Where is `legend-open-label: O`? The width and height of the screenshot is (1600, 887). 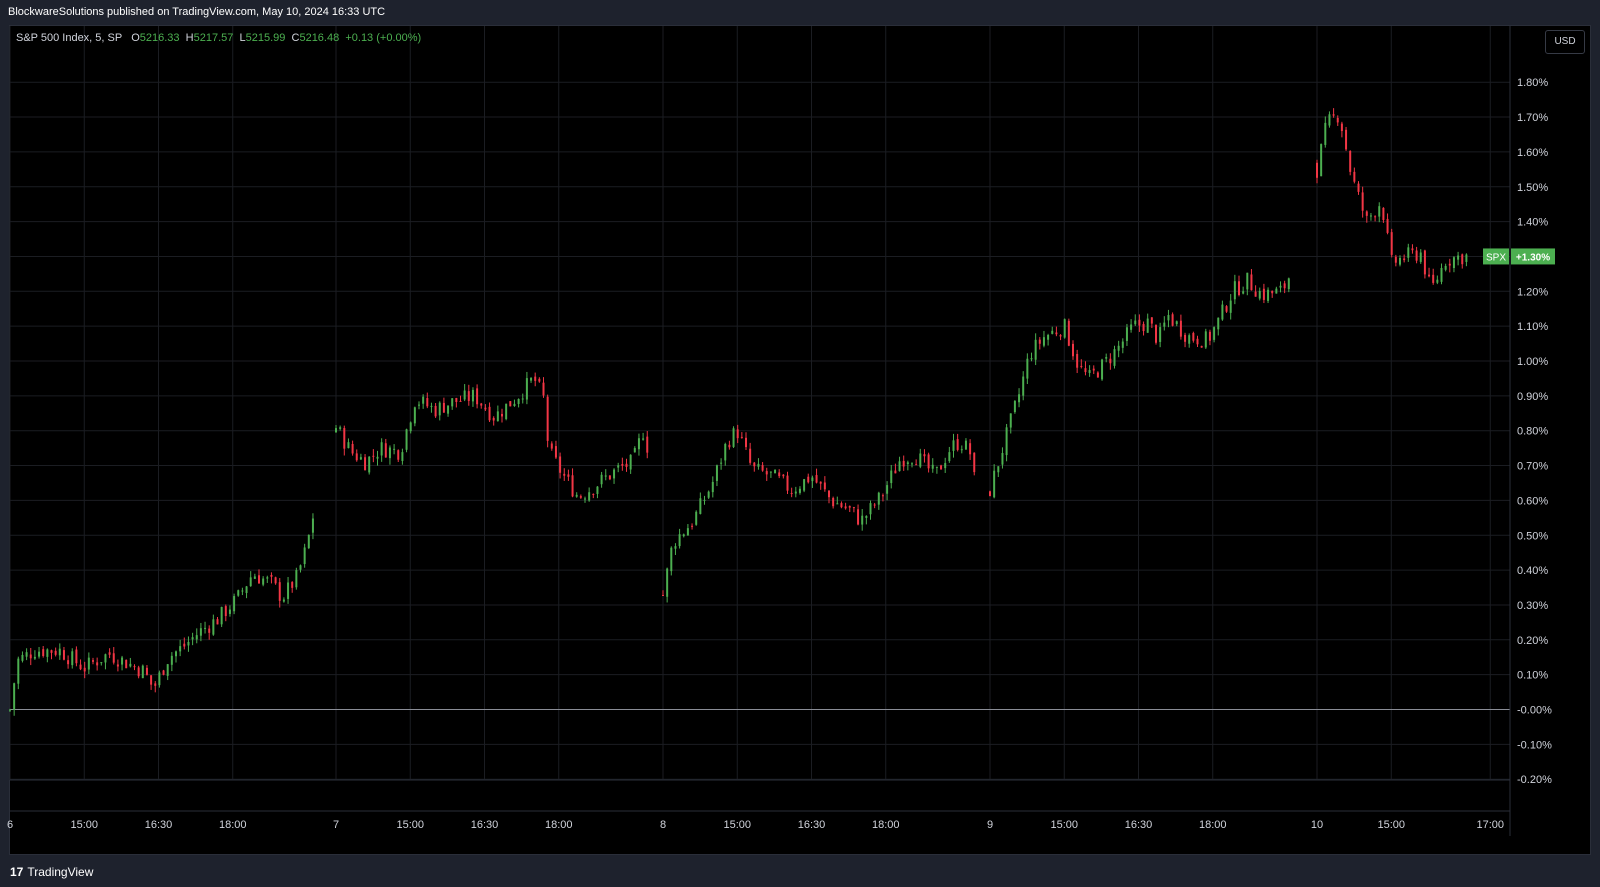 legend-open-label: O is located at coordinates (135, 38).